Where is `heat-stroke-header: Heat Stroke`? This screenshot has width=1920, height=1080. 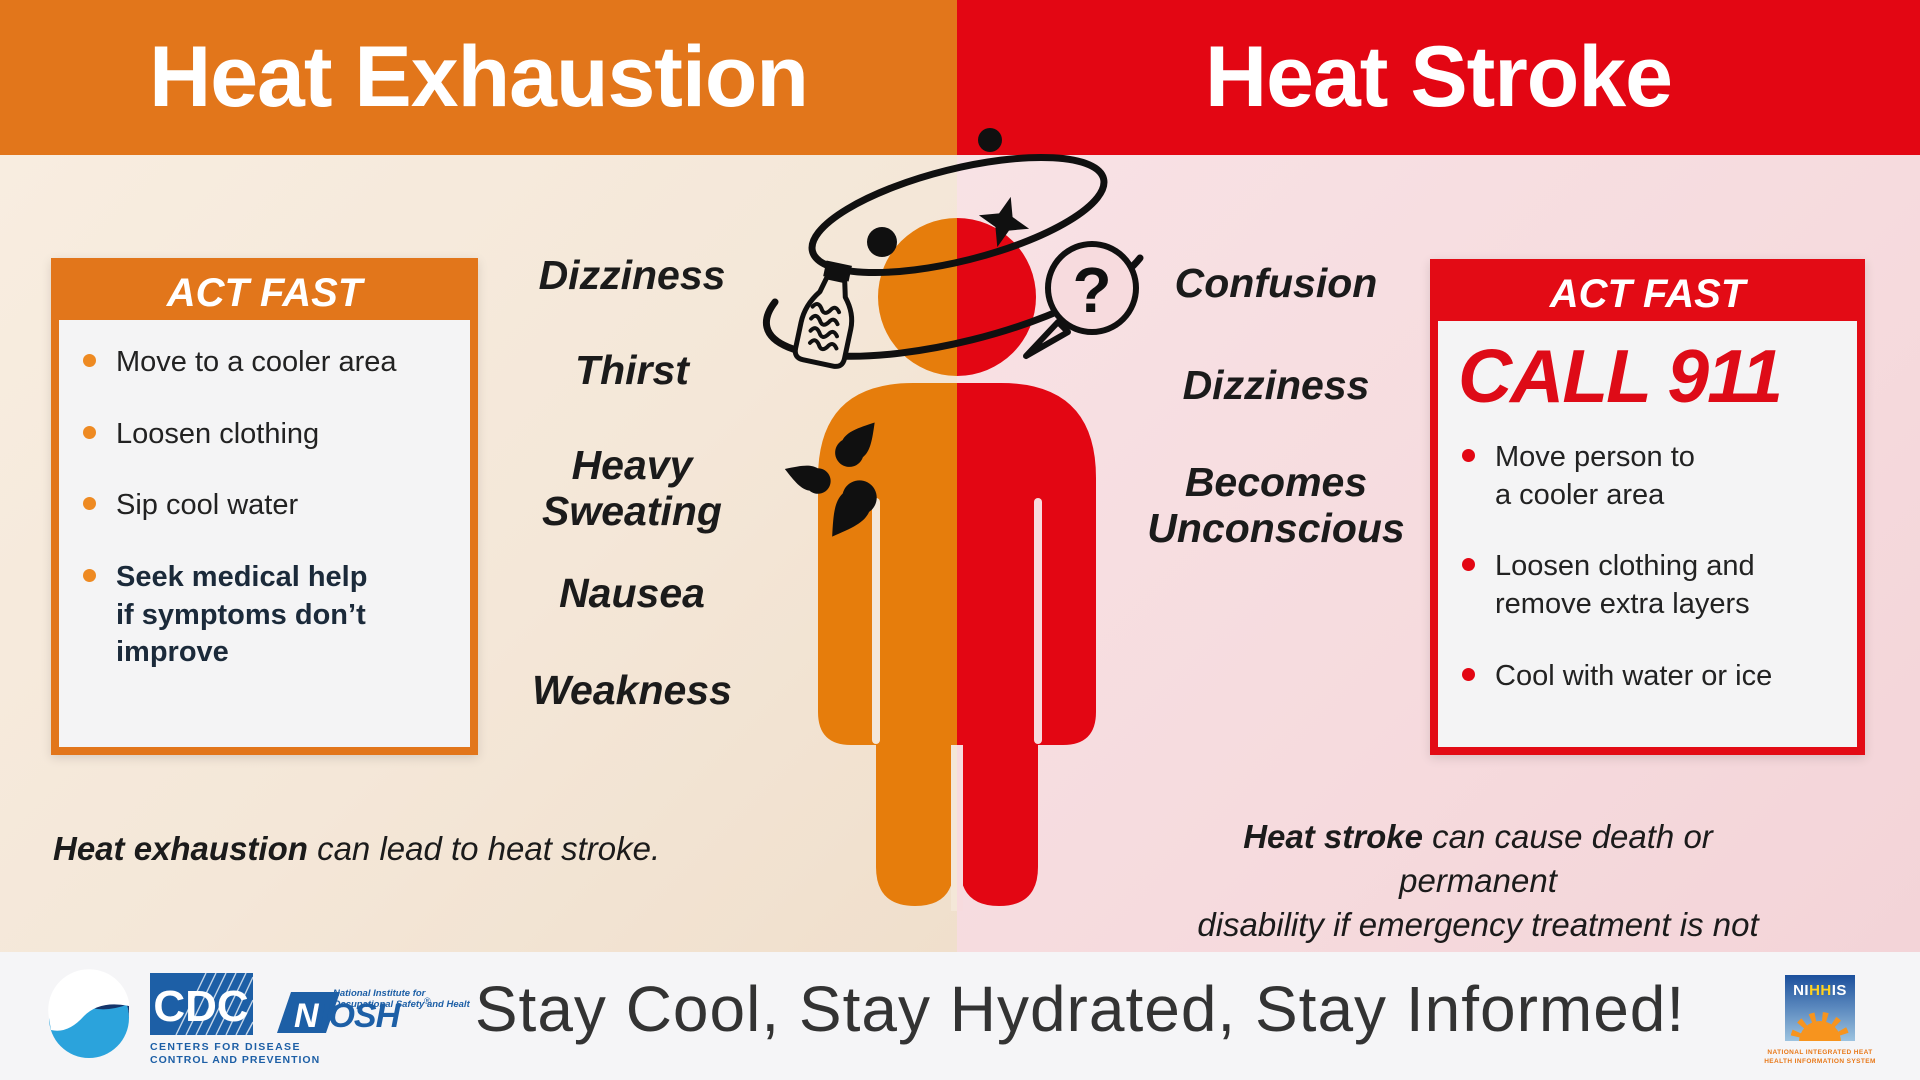 heat-stroke-header: Heat Stroke is located at coordinates (1438, 77).